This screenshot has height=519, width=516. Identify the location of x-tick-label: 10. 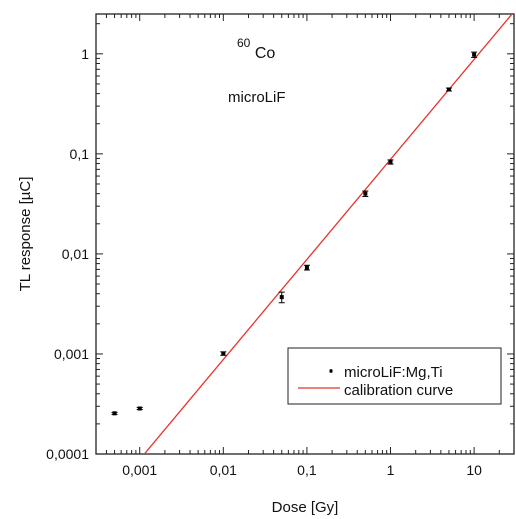
(474, 470).